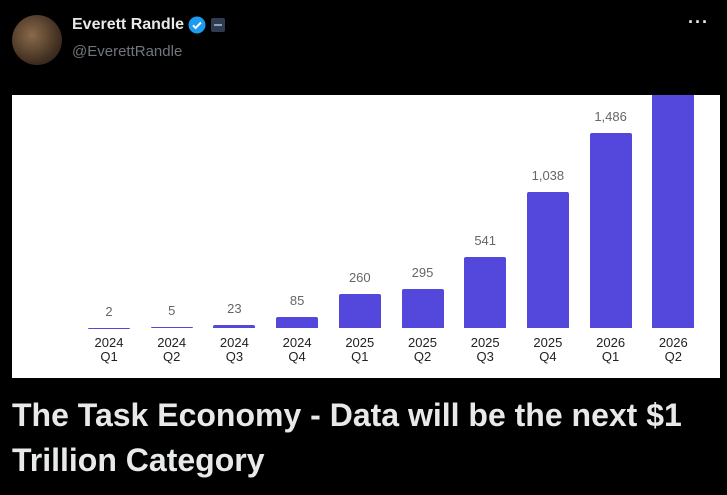  Describe the element at coordinates (234, 308) in the screenshot. I see `value-label: 23` at that location.